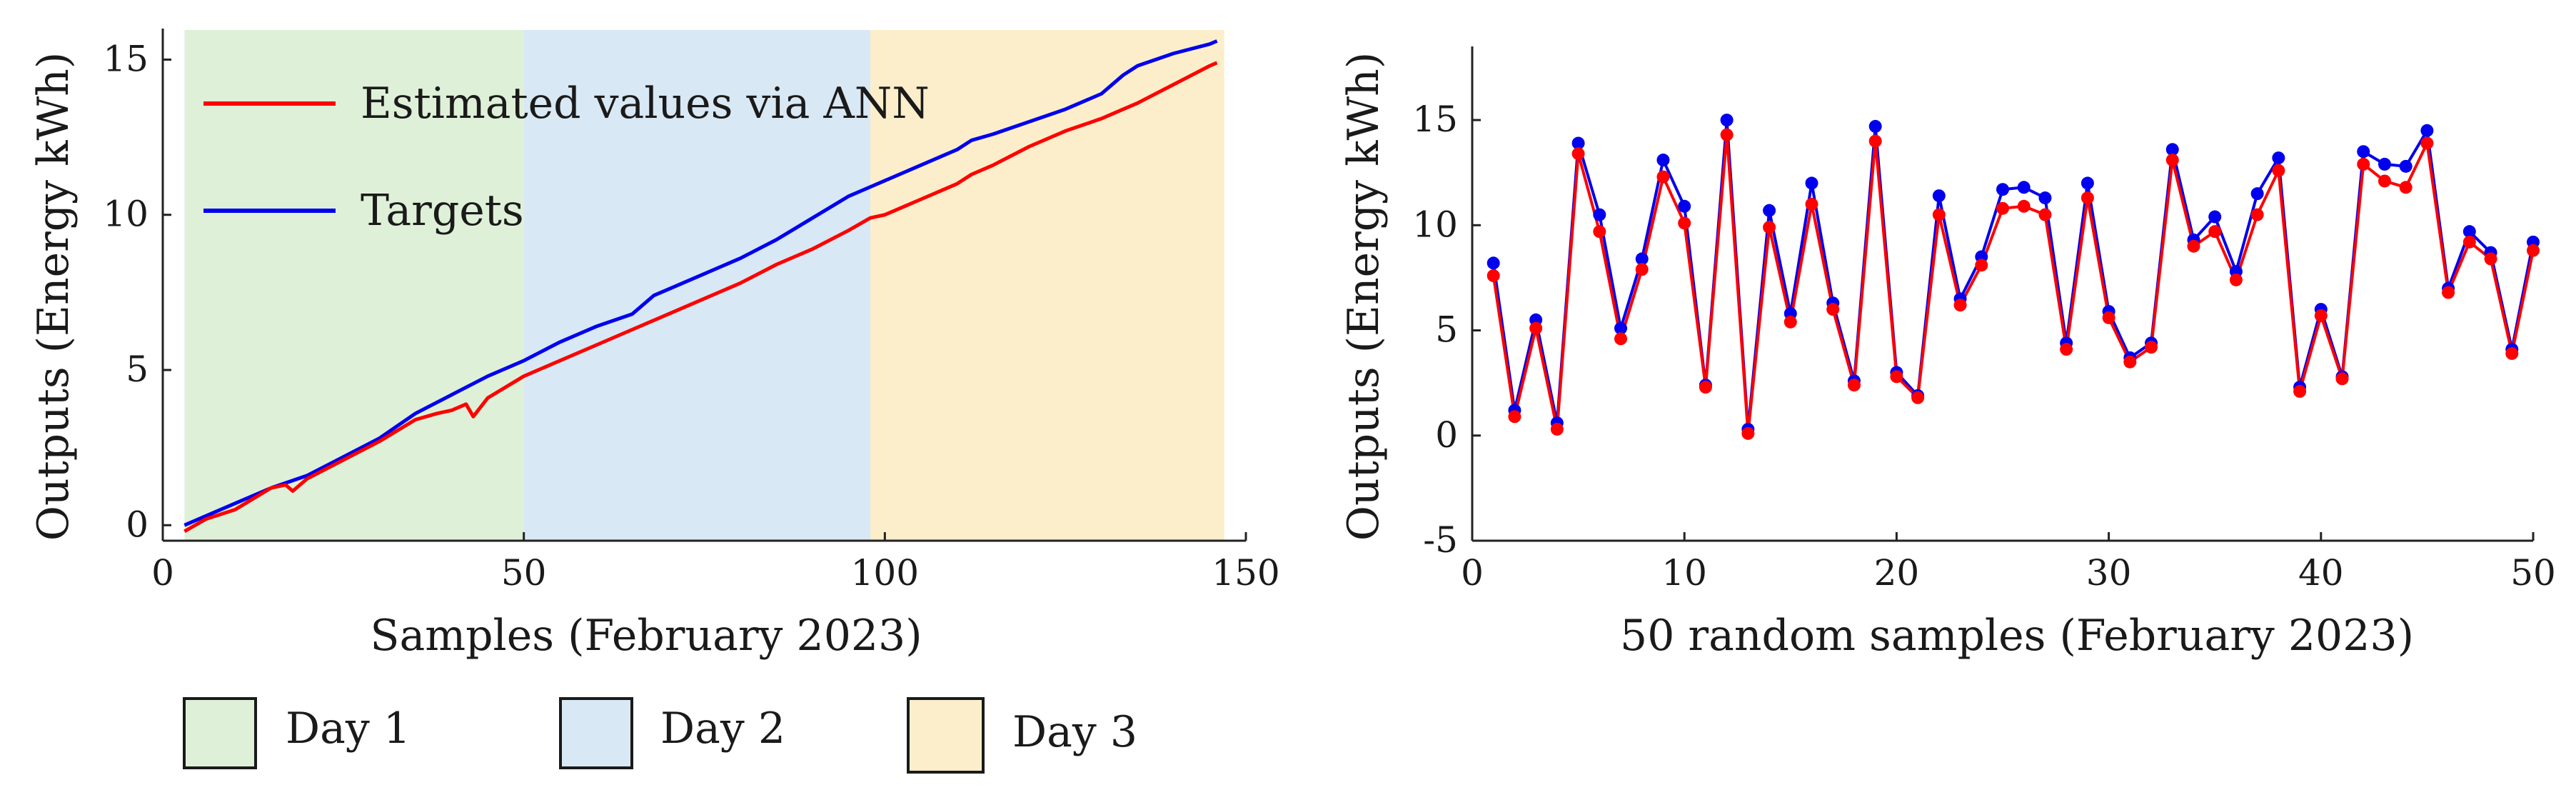 This screenshot has width=2576, height=795. What do you see at coordinates (443, 211) in the screenshot?
I see `legend-label-targets: Targets` at bounding box center [443, 211].